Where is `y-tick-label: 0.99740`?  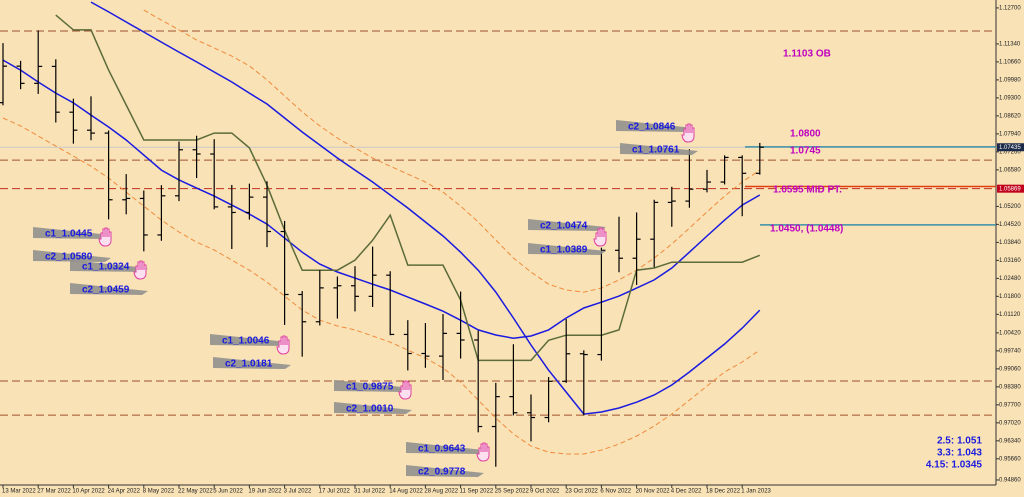 y-tick-label: 0.99740 is located at coordinates (1010, 351).